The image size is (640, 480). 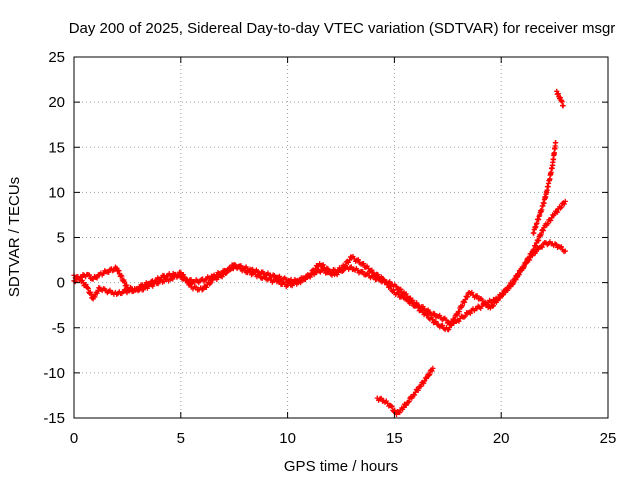 I want to click on x-tick-label: 5, so click(x=181, y=438).